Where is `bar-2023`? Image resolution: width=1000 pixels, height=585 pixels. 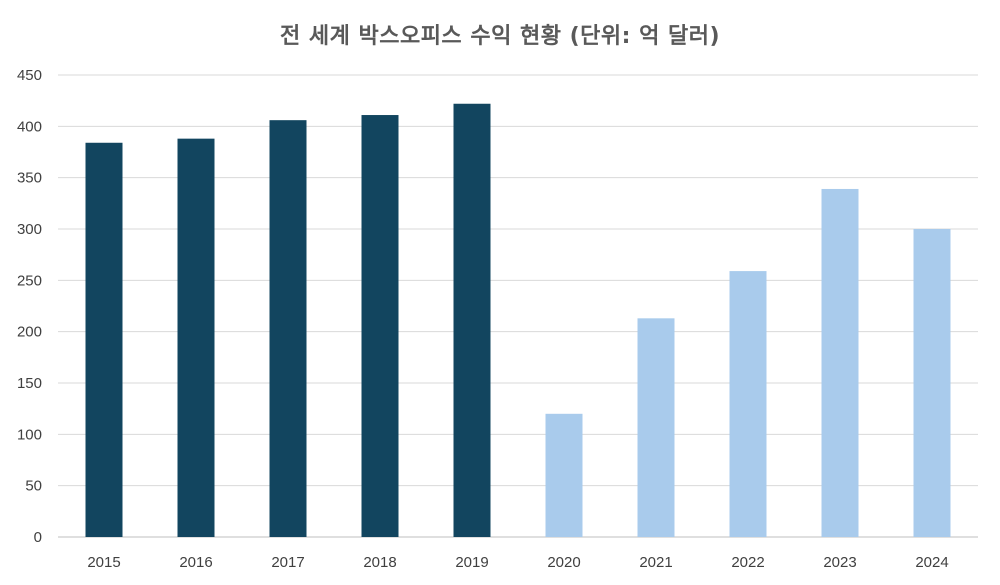 bar-2023 is located at coordinates (840, 362).